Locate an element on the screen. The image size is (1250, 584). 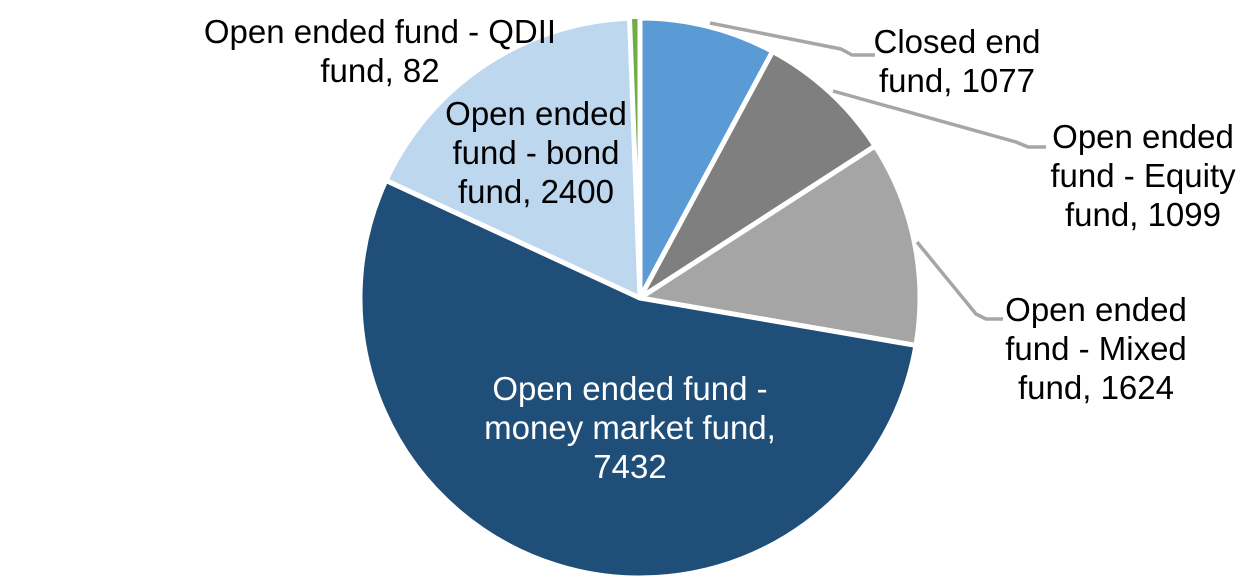
leader-line-open-ended-equity-fund is located at coordinates (939, 119).